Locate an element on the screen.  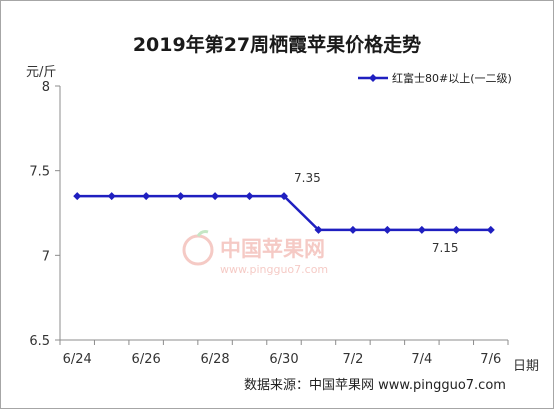
watermark-url: www.pingguo7.com is located at coordinates (274, 269).